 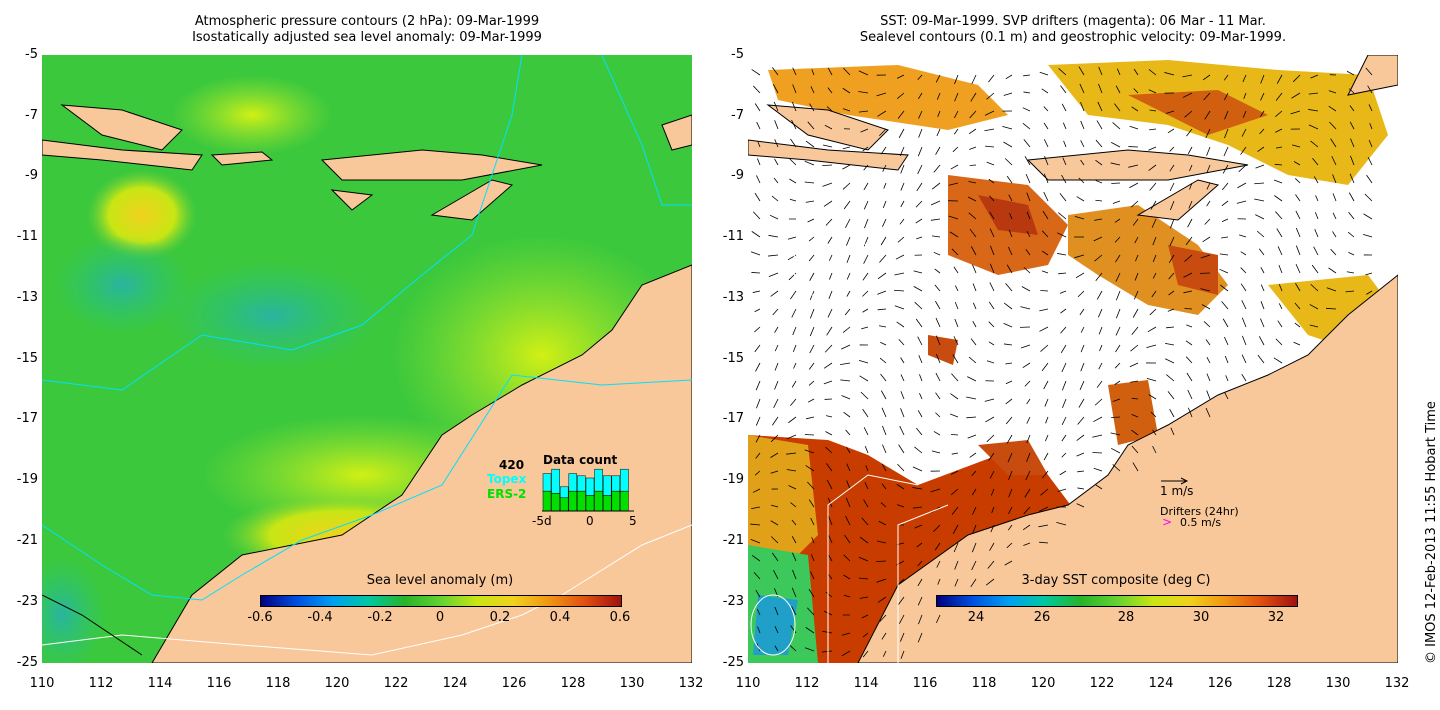 What do you see at coordinates (1102, 683) in the screenshot?
I see `right-x-tick: 122` at bounding box center [1102, 683].